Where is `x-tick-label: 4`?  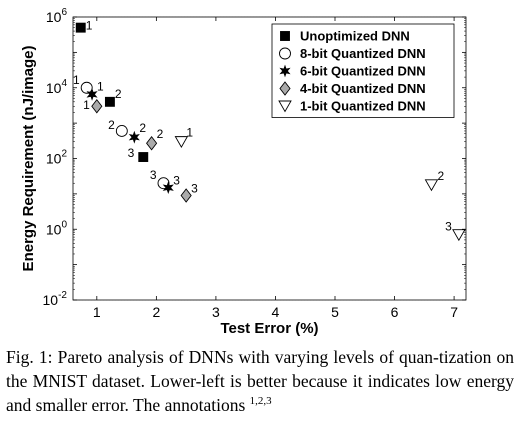 x-tick-label: 4 is located at coordinates (276, 312).